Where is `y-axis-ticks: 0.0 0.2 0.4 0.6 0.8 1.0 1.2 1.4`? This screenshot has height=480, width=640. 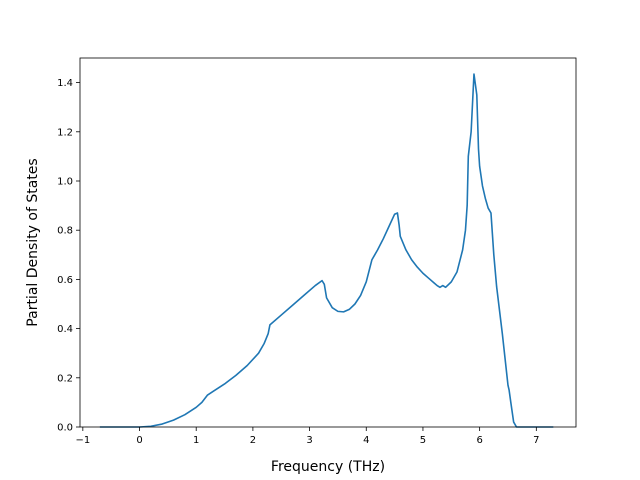
y-axis-ticks: 0.0 0.2 0.4 0.6 0.8 1.0 1.2 1.4 is located at coordinates (68, 256).